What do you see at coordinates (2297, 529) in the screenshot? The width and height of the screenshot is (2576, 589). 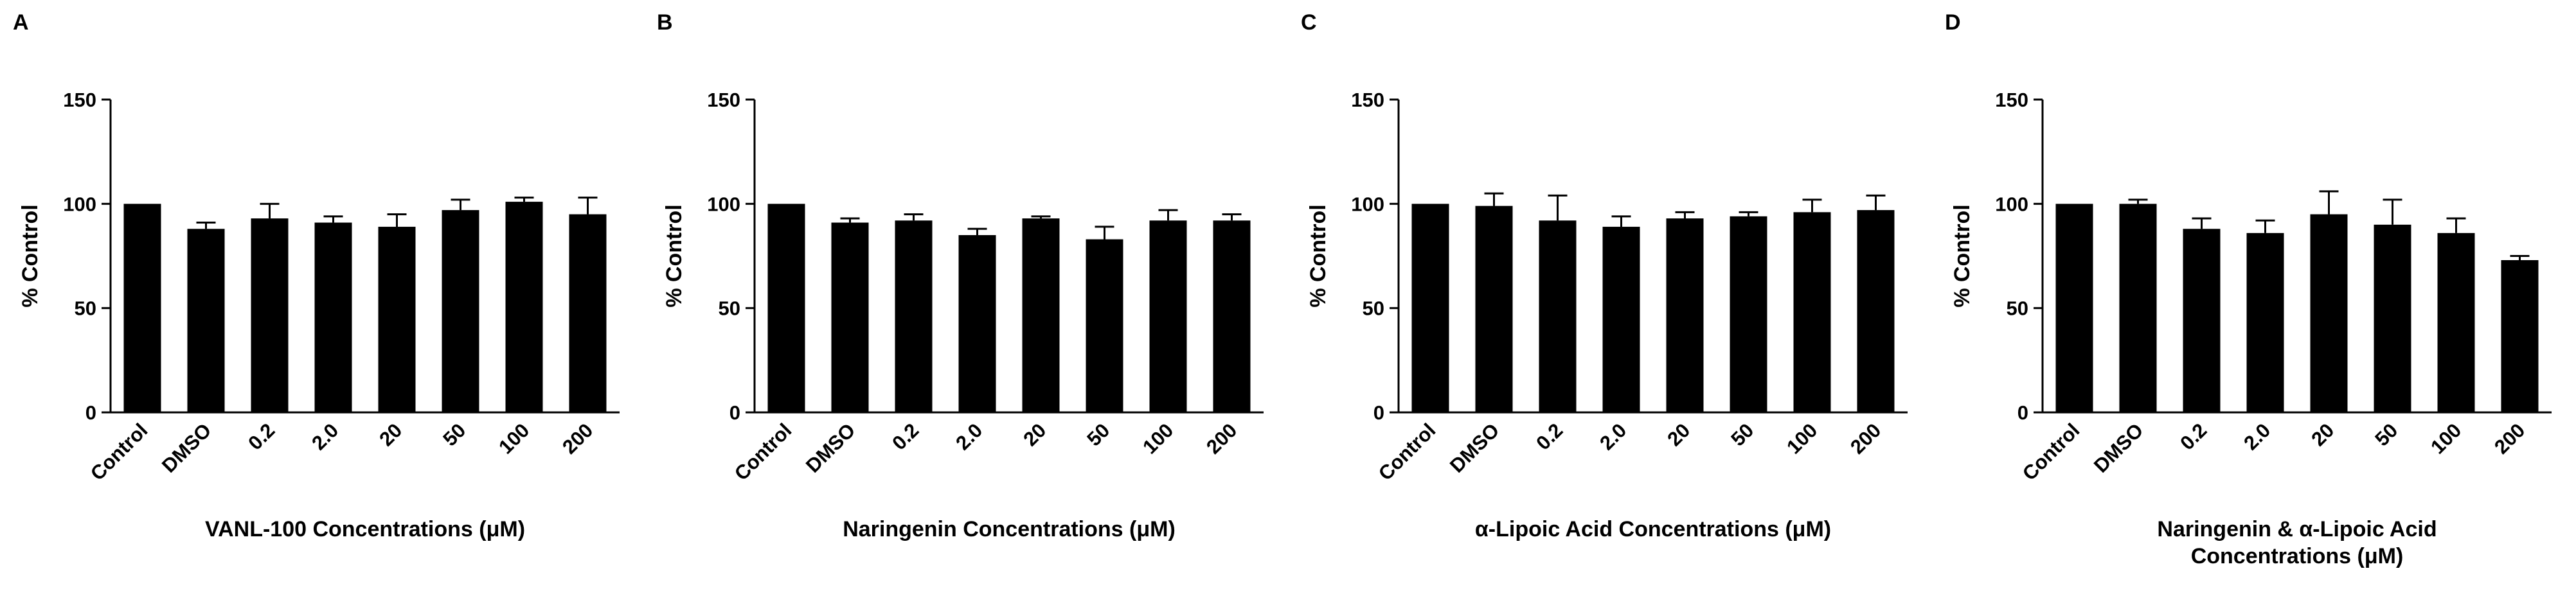 I see `x-axis-label: Naringenin & α-Lipoic Acid` at bounding box center [2297, 529].